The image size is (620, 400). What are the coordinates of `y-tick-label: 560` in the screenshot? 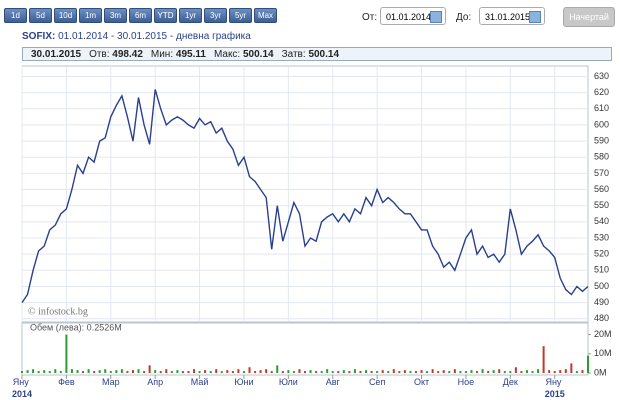 It's located at (601, 189).